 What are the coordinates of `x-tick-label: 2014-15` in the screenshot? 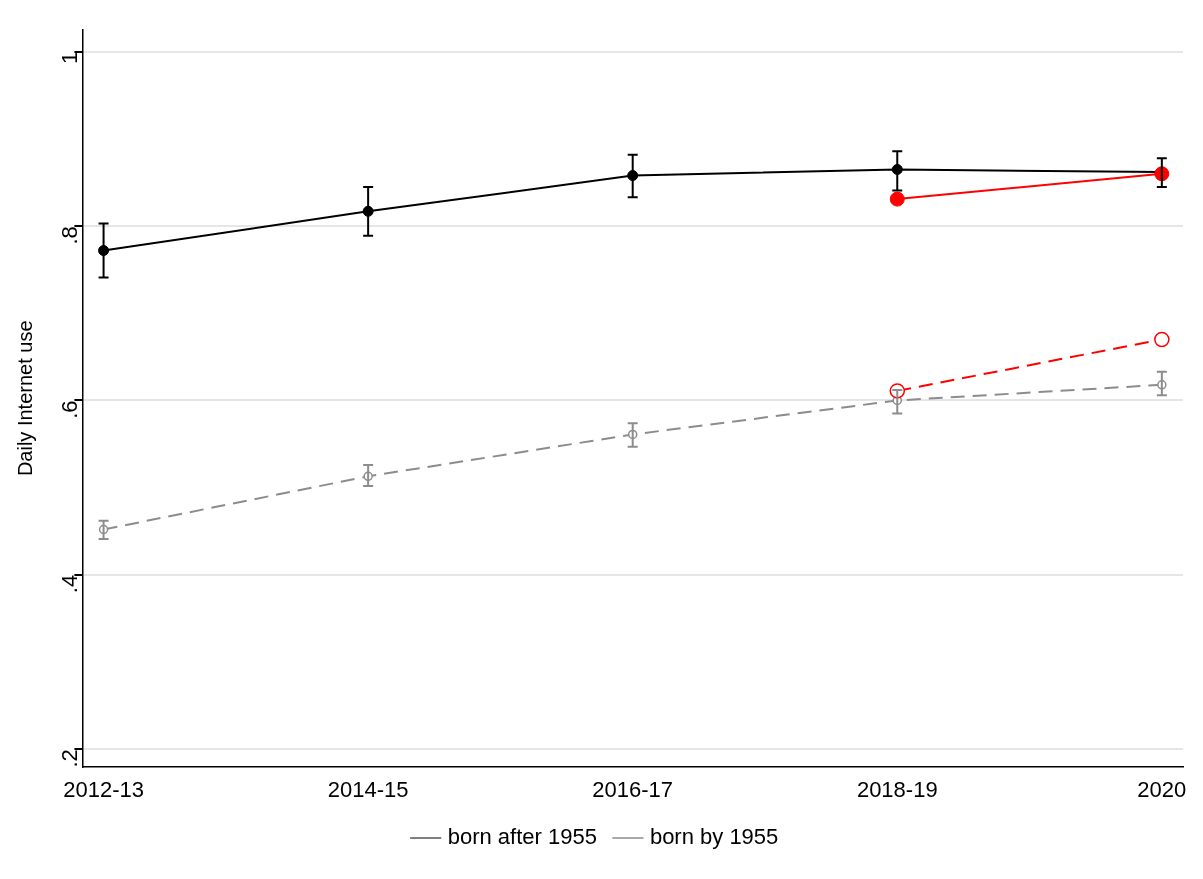 It's located at (368, 789).